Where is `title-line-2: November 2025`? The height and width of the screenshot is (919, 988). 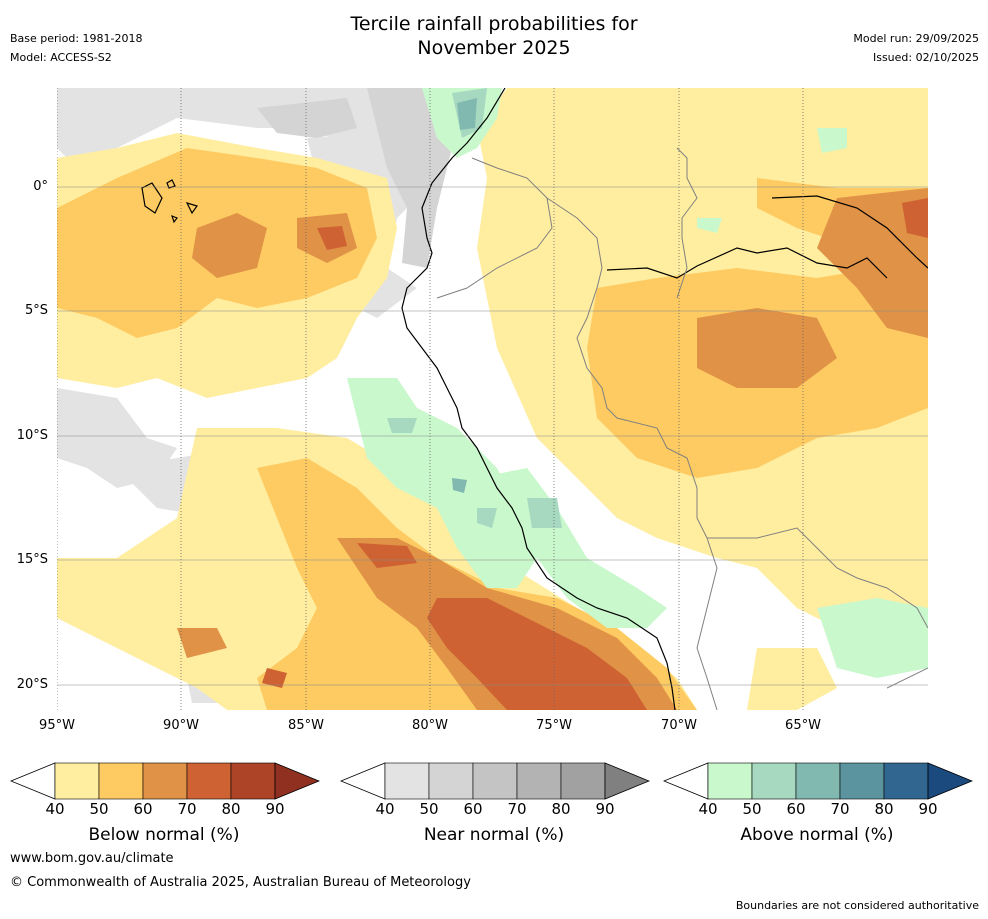 title-line-2: November 2025 is located at coordinates (494, 48).